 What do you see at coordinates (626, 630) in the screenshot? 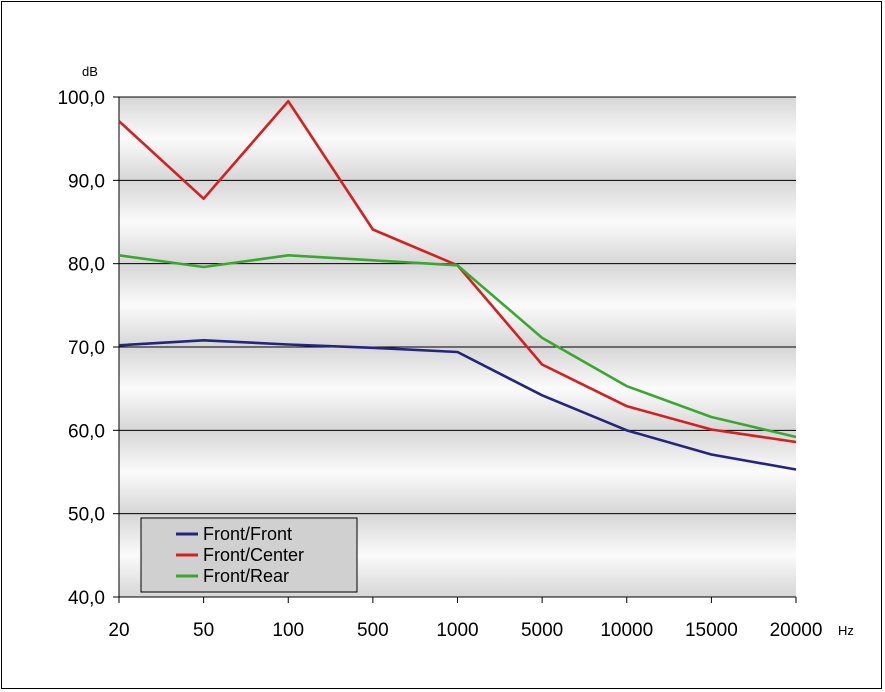
I see `x-tick-label: 10000` at bounding box center [626, 630].